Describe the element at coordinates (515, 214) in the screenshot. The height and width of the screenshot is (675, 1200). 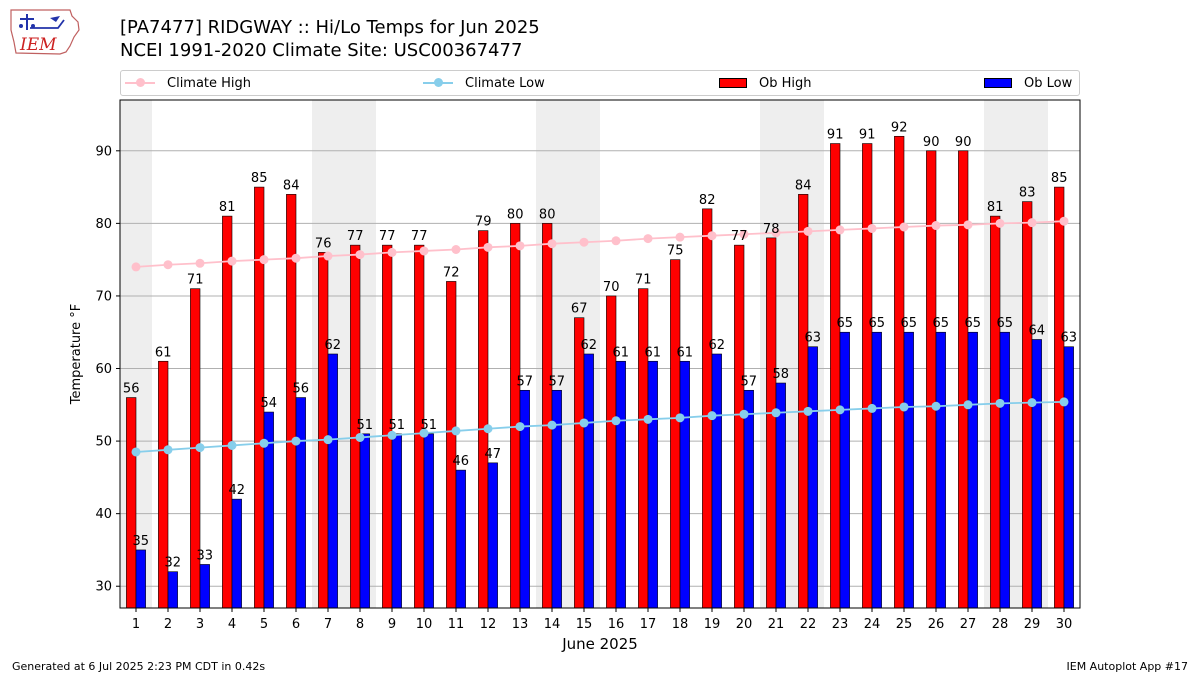
I see `ob-high-value-label: 80` at that location.